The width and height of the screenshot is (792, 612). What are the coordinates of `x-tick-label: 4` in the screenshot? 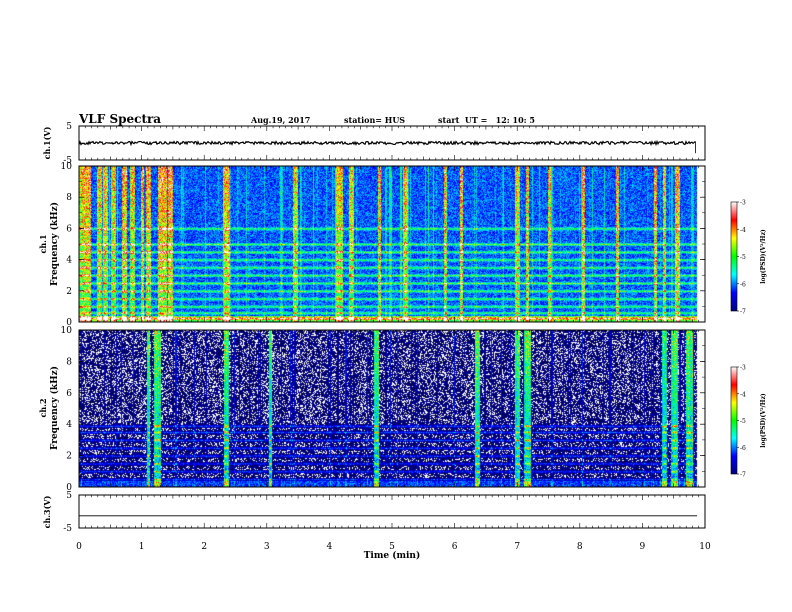 It's located at (330, 547).